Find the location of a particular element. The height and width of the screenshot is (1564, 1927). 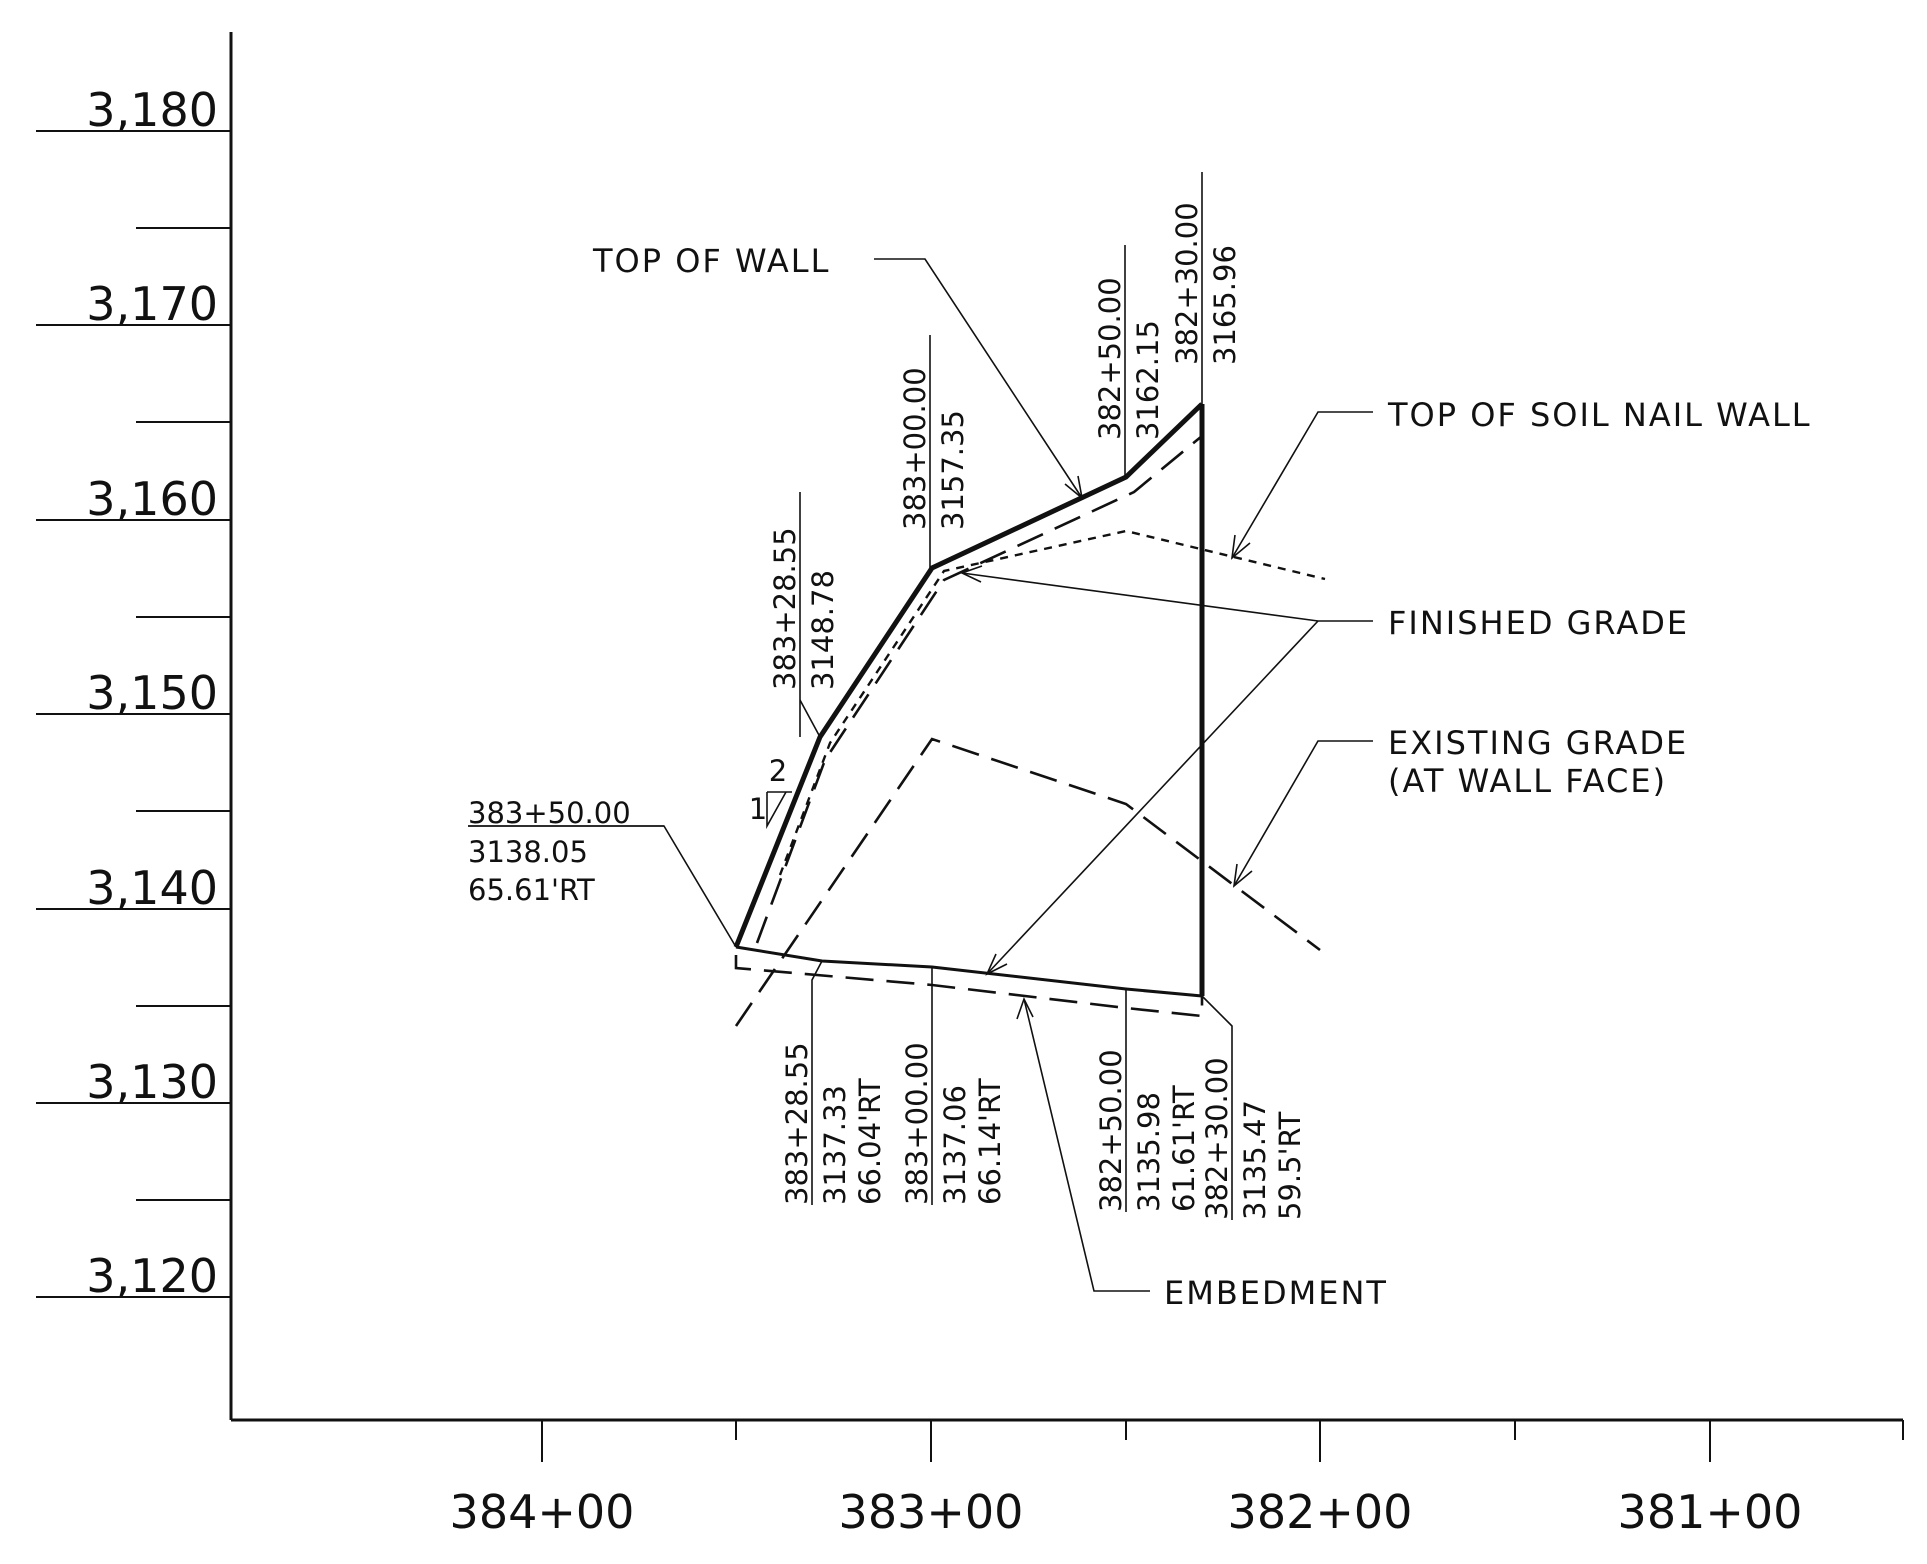

callout-finished-grade: FINISHED GRADE is located at coordinates (1324, 770).